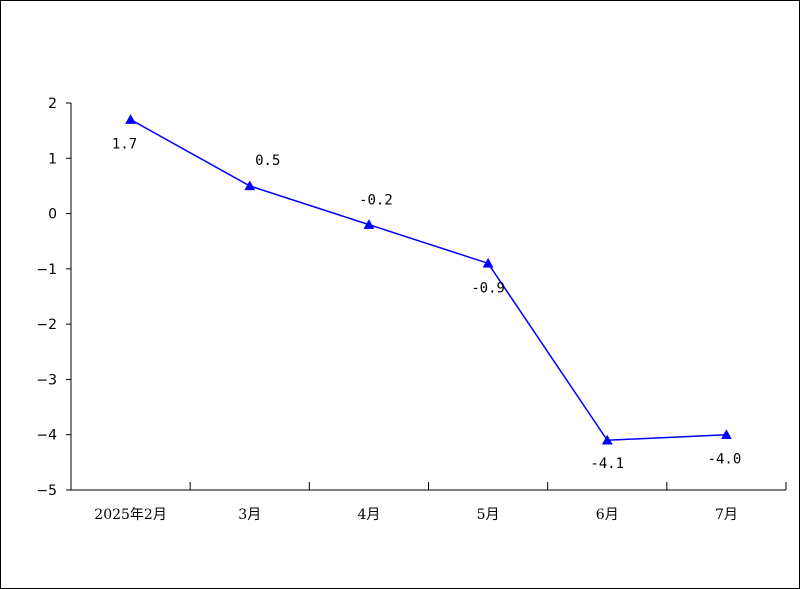 Image resolution: width=800 pixels, height=589 pixels. What do you see at coordinates (52, 159) in the screenshot?
I see `y-tick-label: 1` at bounding box center [52, 159].